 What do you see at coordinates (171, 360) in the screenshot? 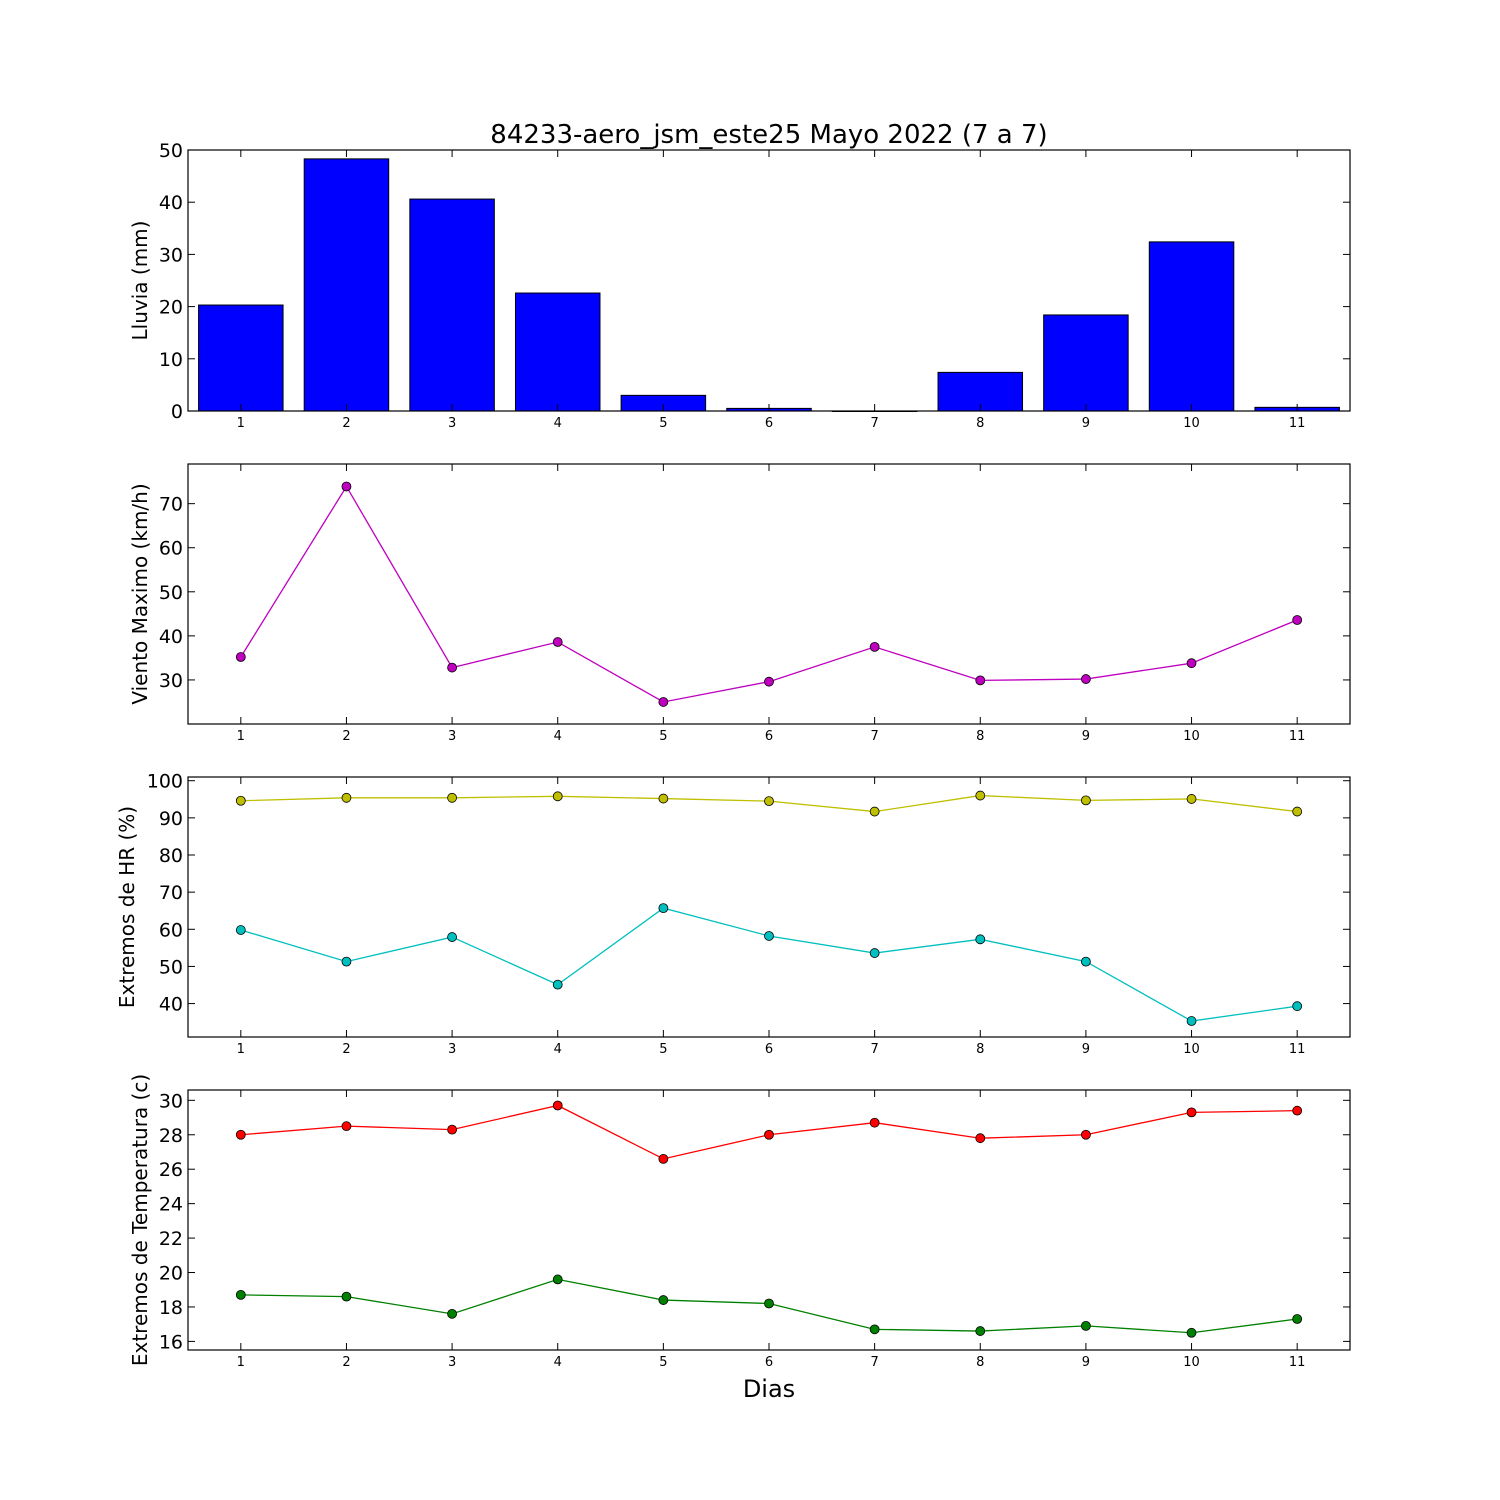
I see `y-tick-label: 10` at bounding box center [171, 360].